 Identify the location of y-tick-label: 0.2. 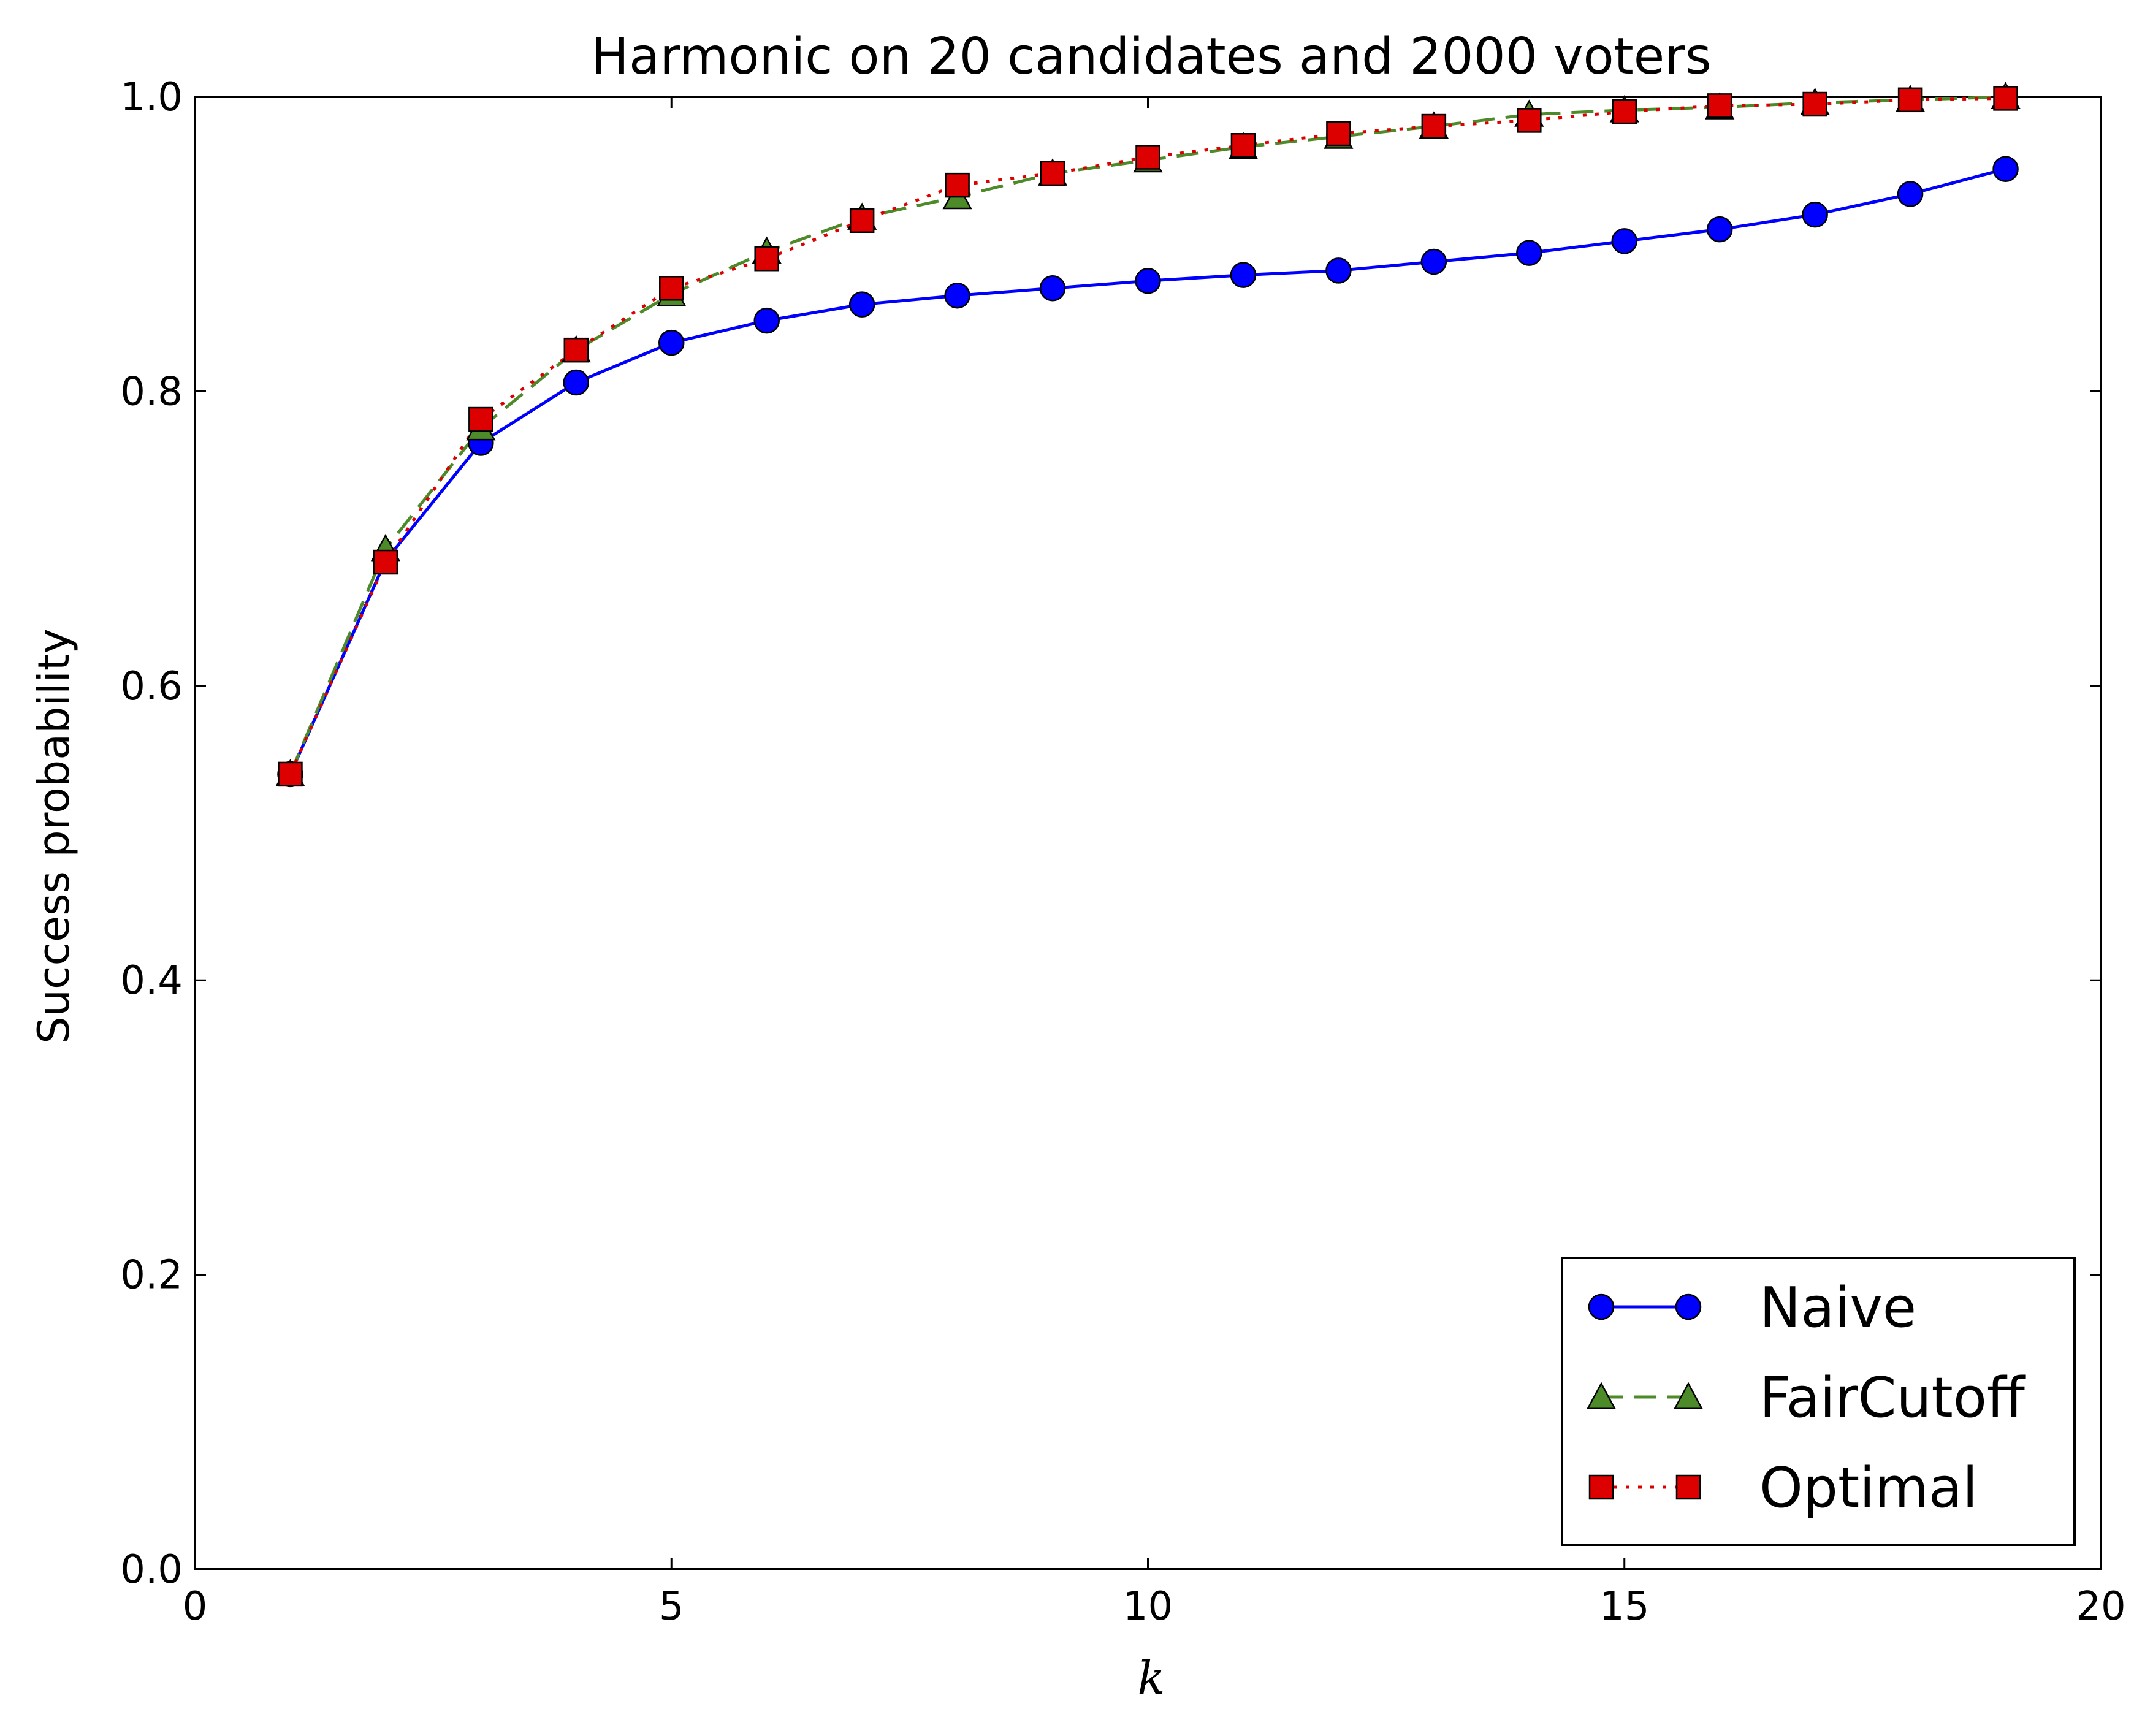
(152, 1275).